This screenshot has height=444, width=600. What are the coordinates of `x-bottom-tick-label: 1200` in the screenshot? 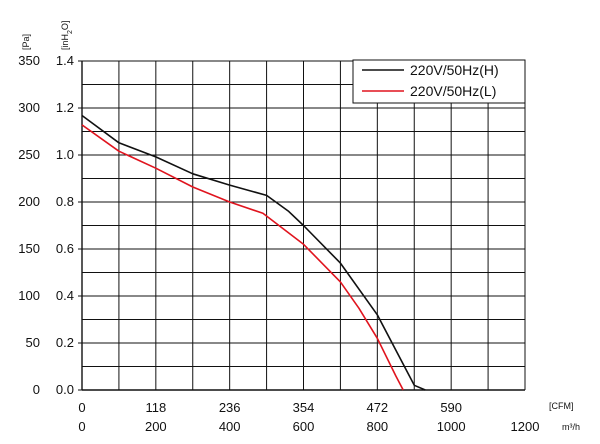 It's located at (525, 426).